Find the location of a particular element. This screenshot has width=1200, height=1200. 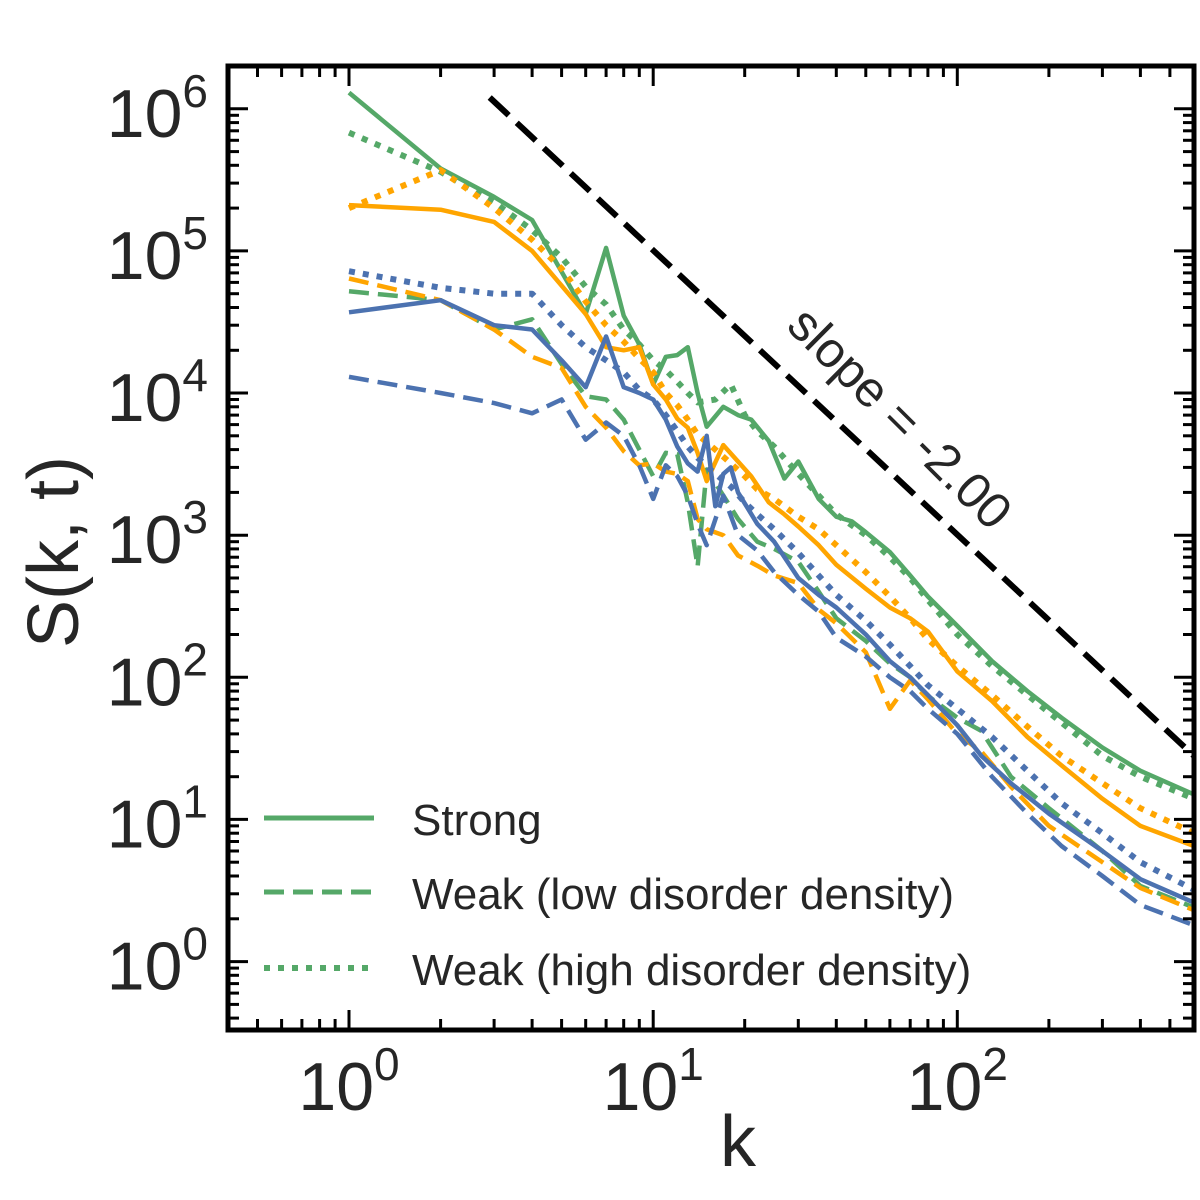

y-tick-label-base-2: 10 is located at coordinates (145, 682).